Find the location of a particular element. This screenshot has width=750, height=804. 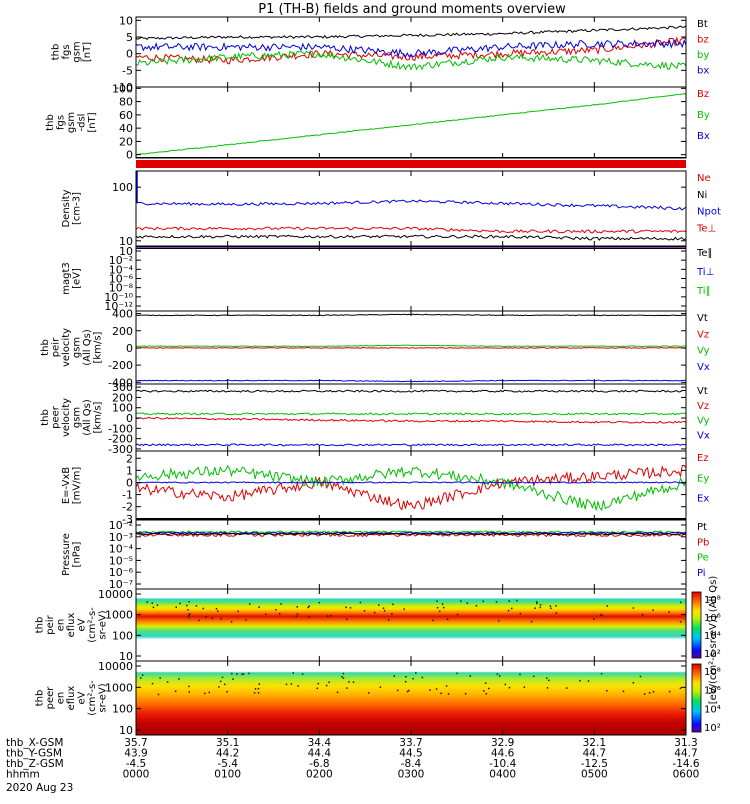

colorbar-tick-label: 10⁶ is located at coordinates (712, 618).